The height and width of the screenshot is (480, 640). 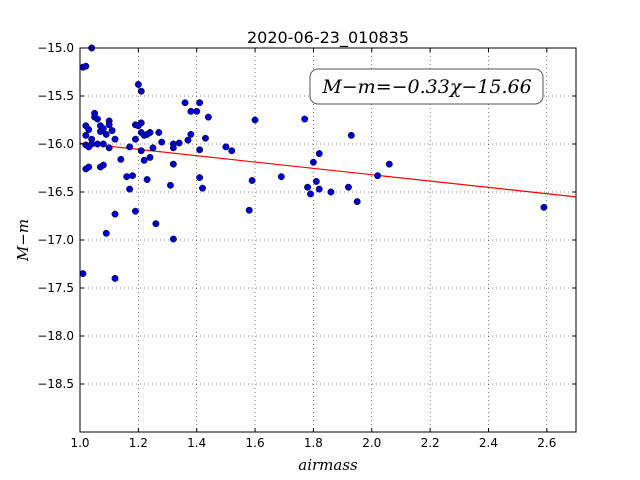 What do you see at coordinates (328, 38) in the screenshot?
I see `chart-title: 2020-06-23_010835` at bounding box center [328, 38].